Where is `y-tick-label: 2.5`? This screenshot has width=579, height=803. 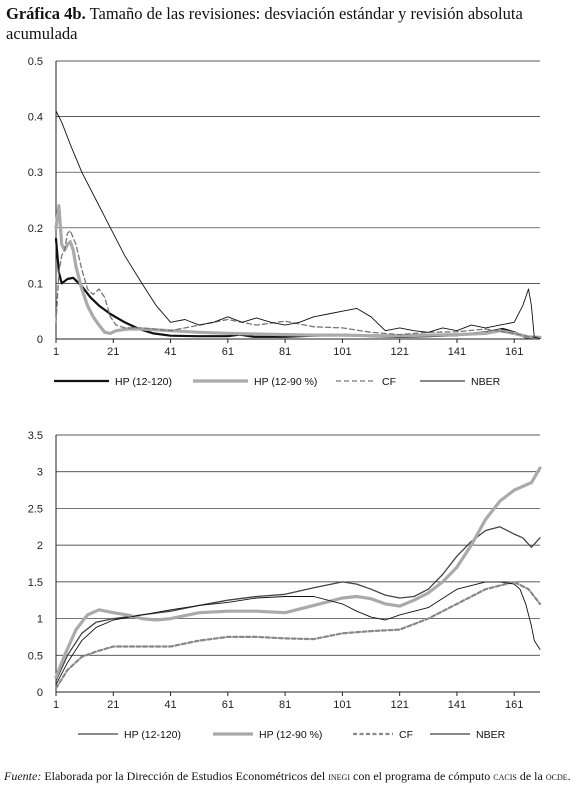 y-tick-label: 2.5 is located at coordinates (35, 509).